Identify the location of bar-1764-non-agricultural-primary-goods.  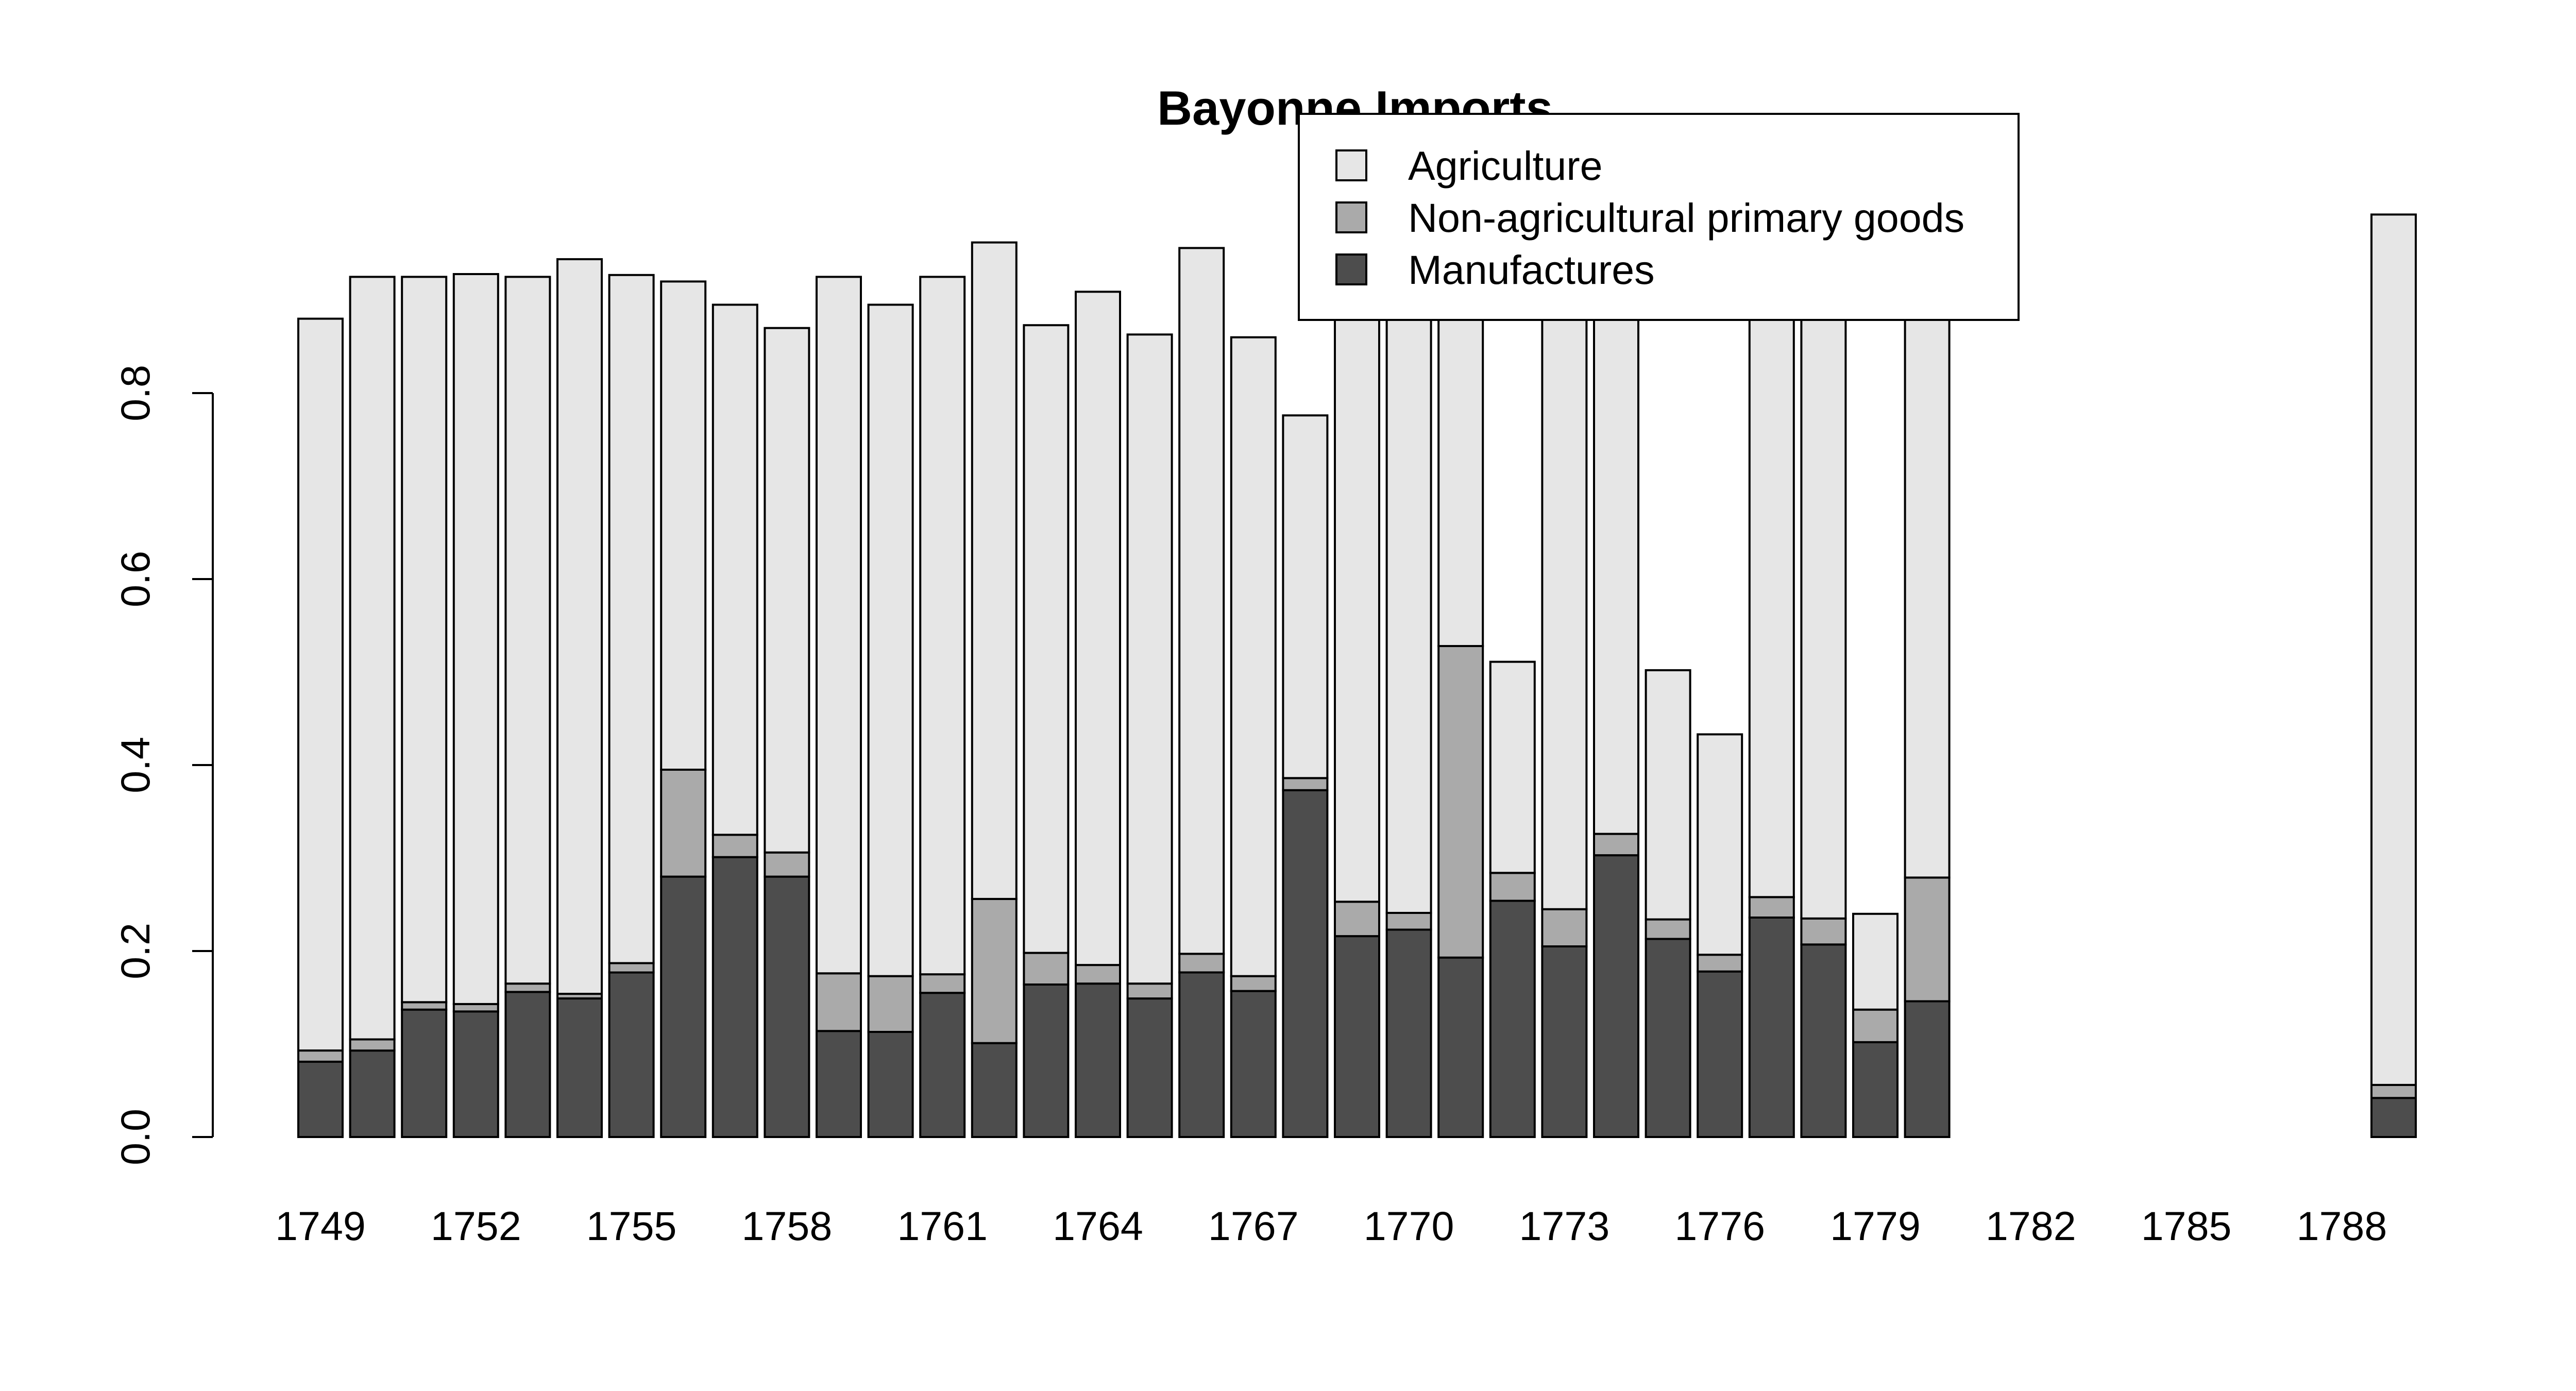
(1098, 974).